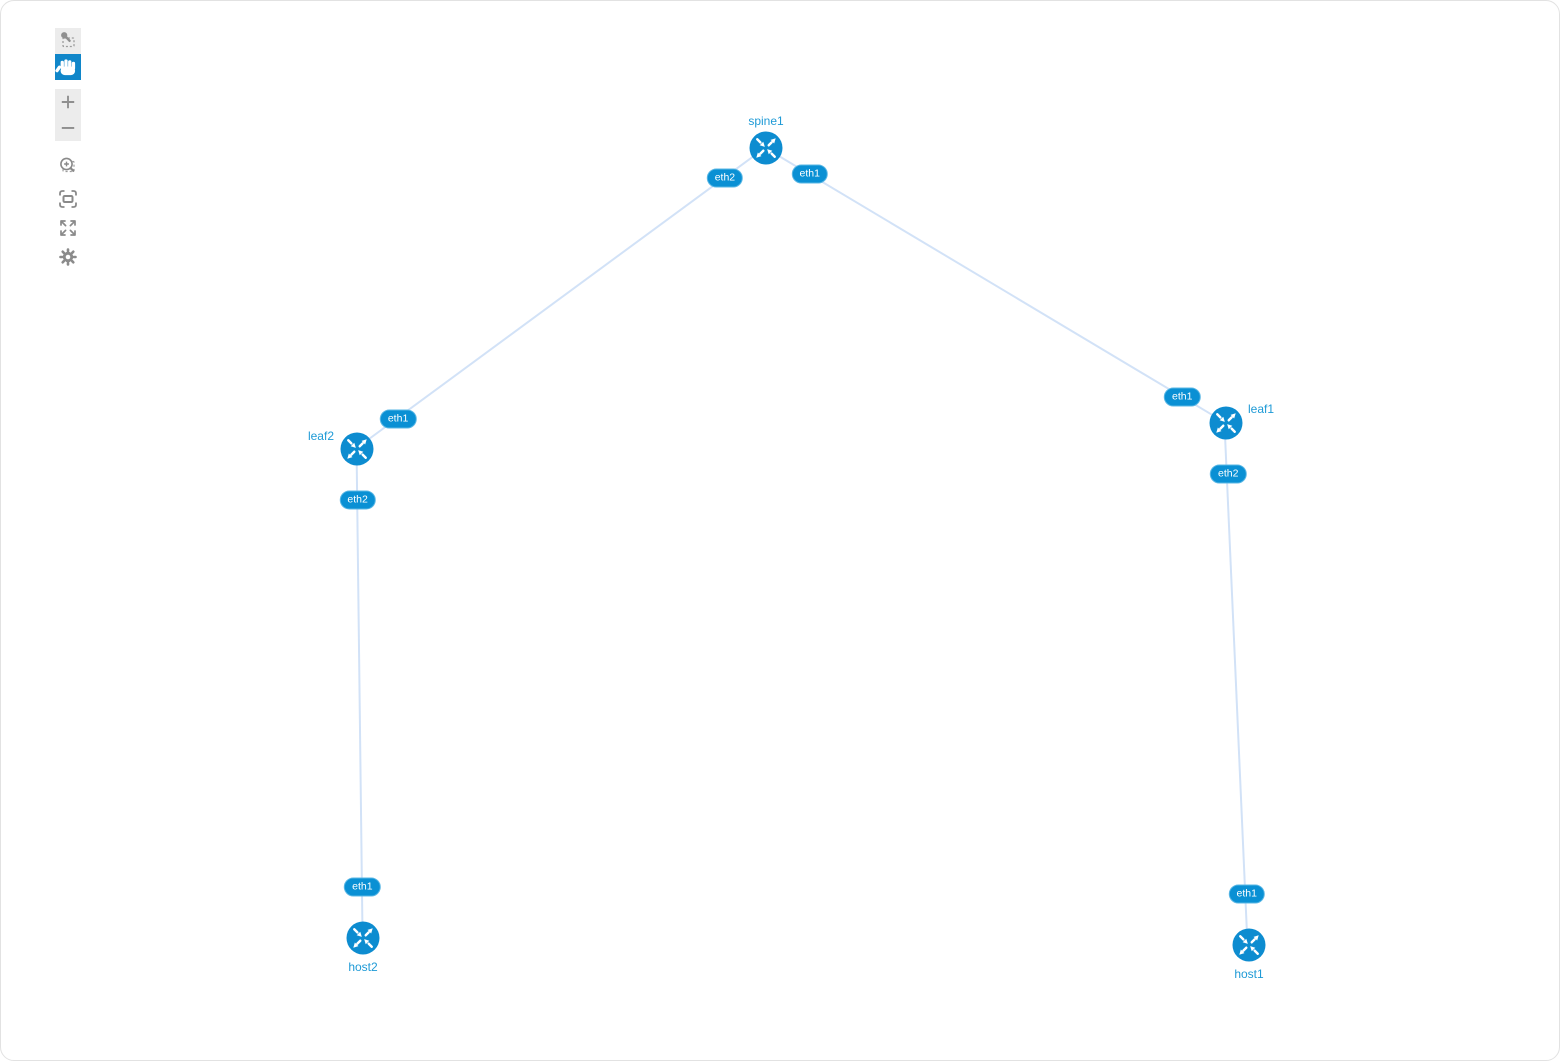  I want to click on viewer-toolbar, so click(68, 149).